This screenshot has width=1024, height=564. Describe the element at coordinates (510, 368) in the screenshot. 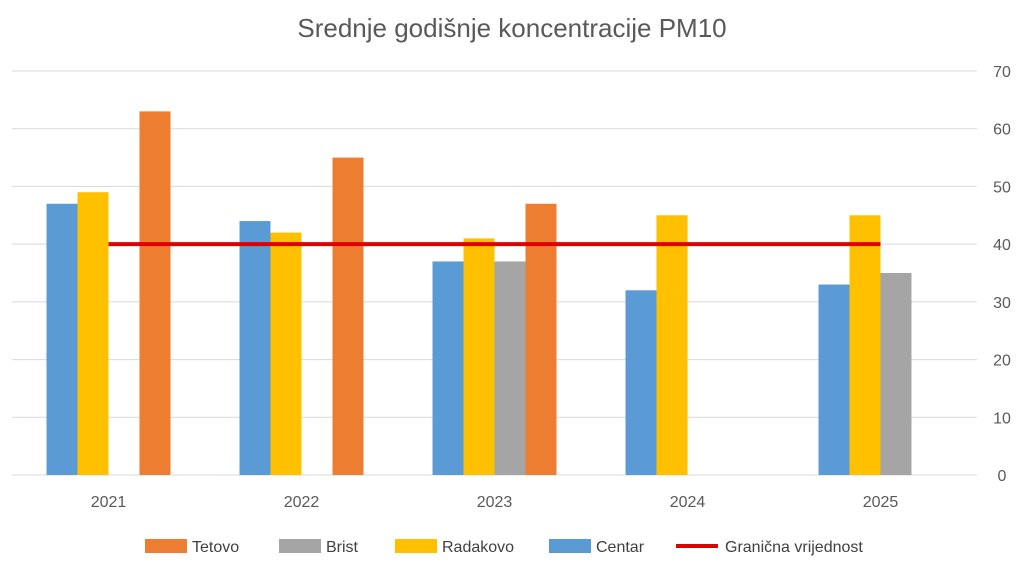

I see `bar-brist-2023` at that location.